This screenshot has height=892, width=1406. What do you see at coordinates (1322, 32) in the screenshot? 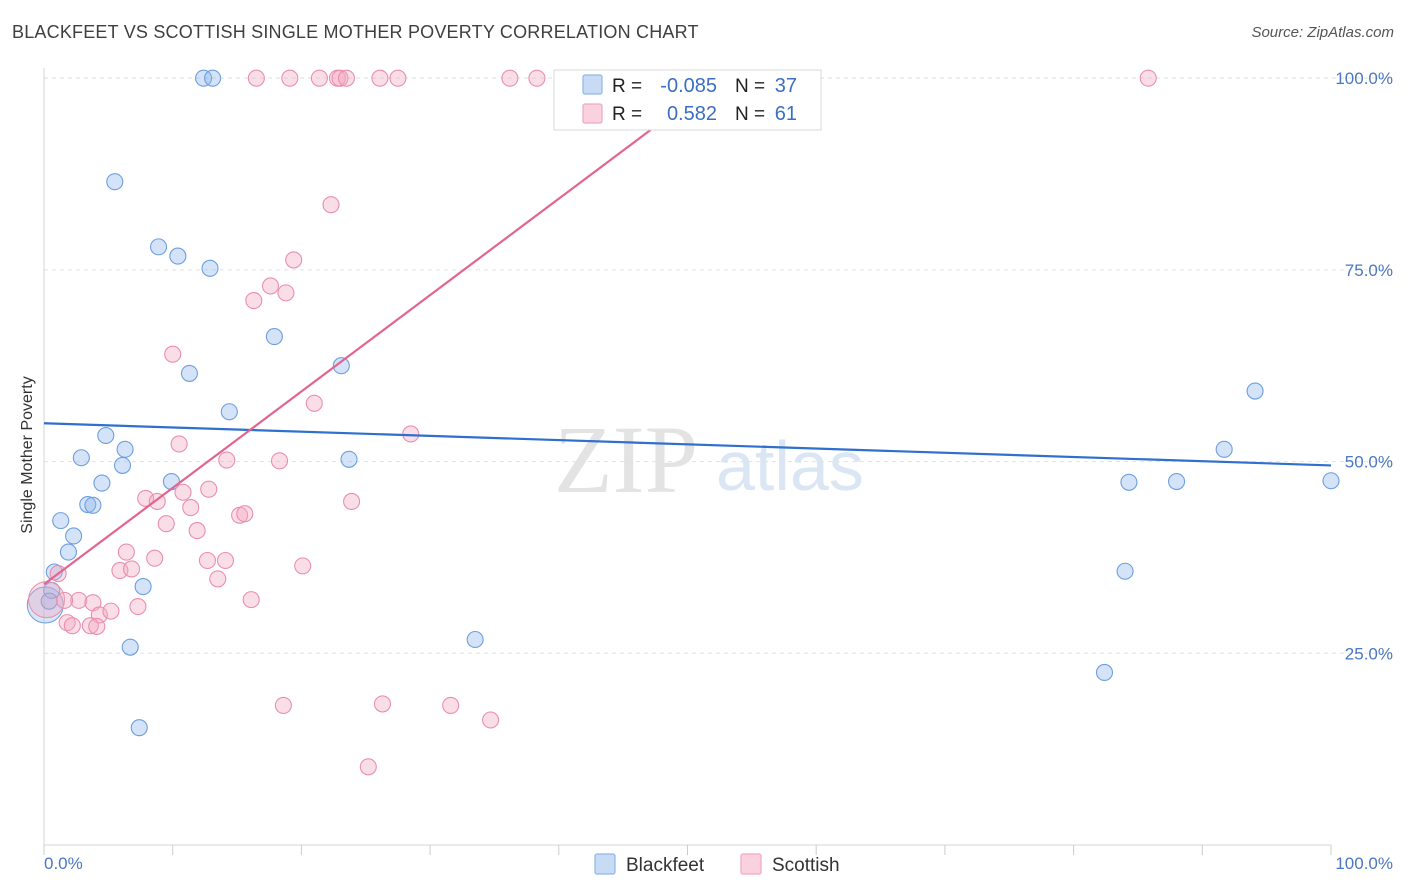
I see `source-label: Source: ZipAtlas.com` at bounding box center [1322, 32].